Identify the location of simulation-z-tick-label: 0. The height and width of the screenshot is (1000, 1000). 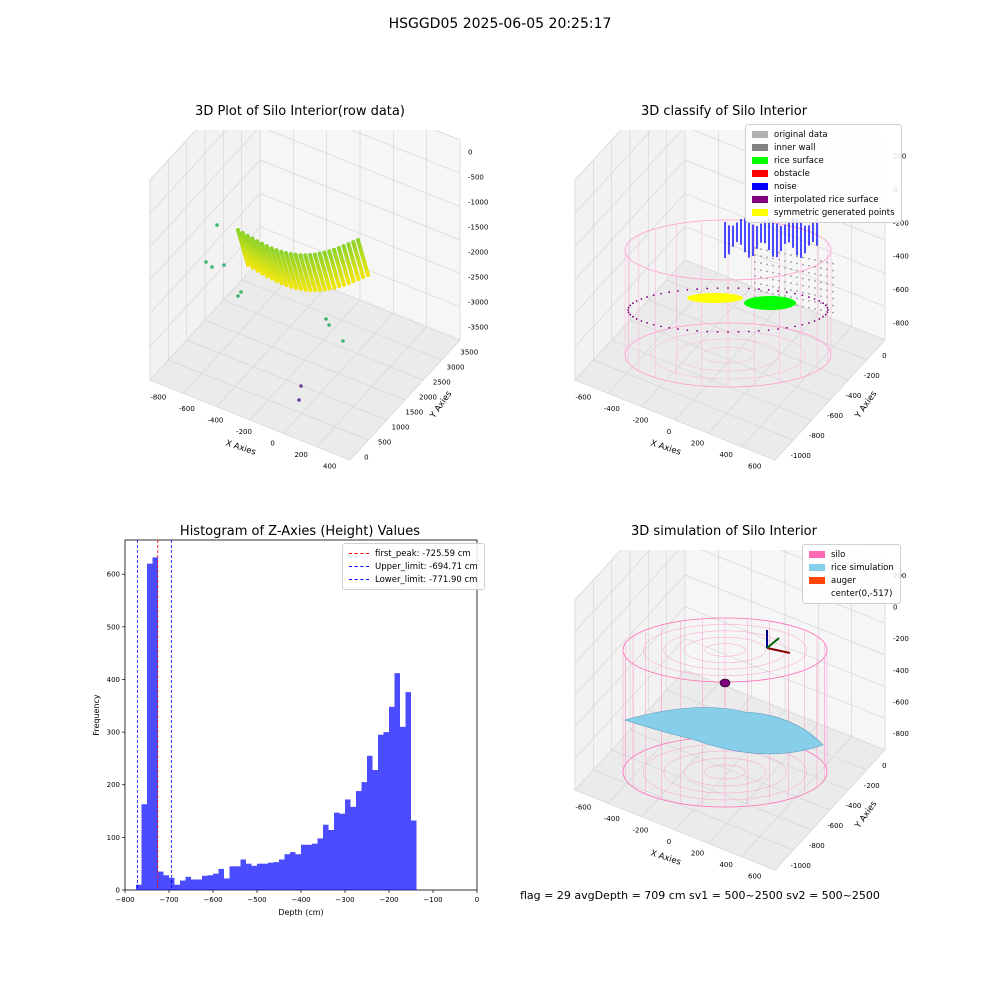
(895, 608).